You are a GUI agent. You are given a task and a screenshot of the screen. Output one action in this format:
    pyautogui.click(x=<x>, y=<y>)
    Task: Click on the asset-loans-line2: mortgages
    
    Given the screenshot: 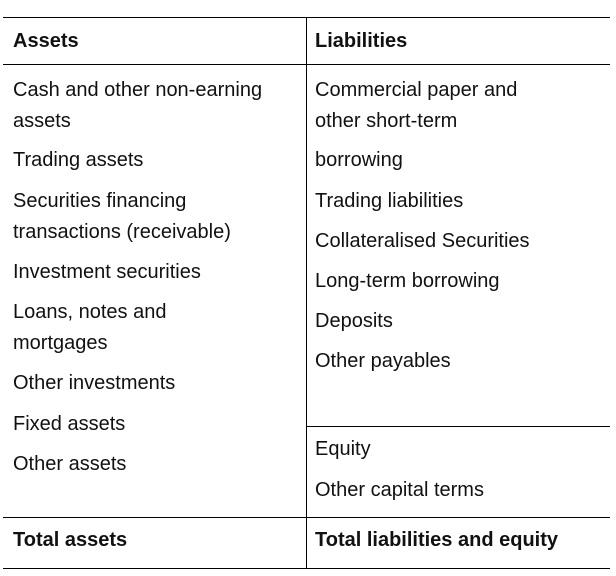 What is the action you would take?
    pyautogui.click(x=60, y=343)
    